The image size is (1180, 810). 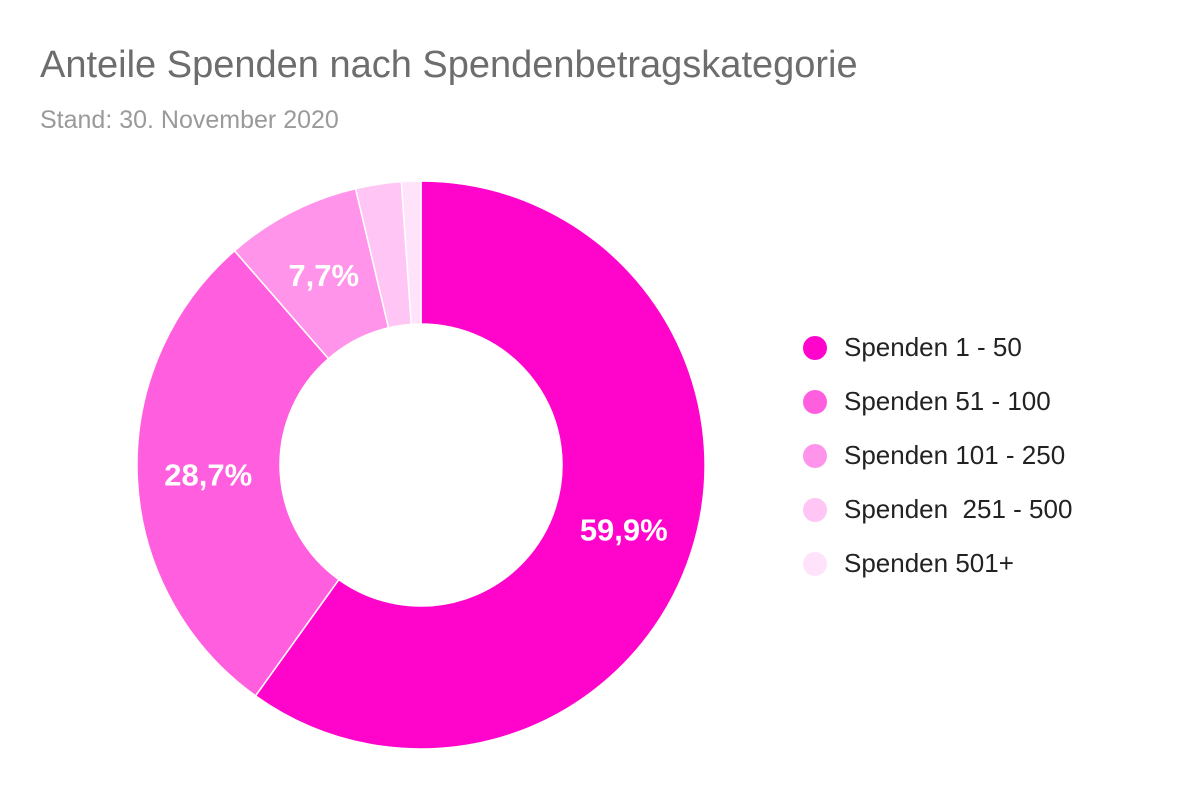 What do you see at coordinates (624, 530) in the screenshot?
I see `data-label-1: 59,9%` at bounding box center [624, 530].